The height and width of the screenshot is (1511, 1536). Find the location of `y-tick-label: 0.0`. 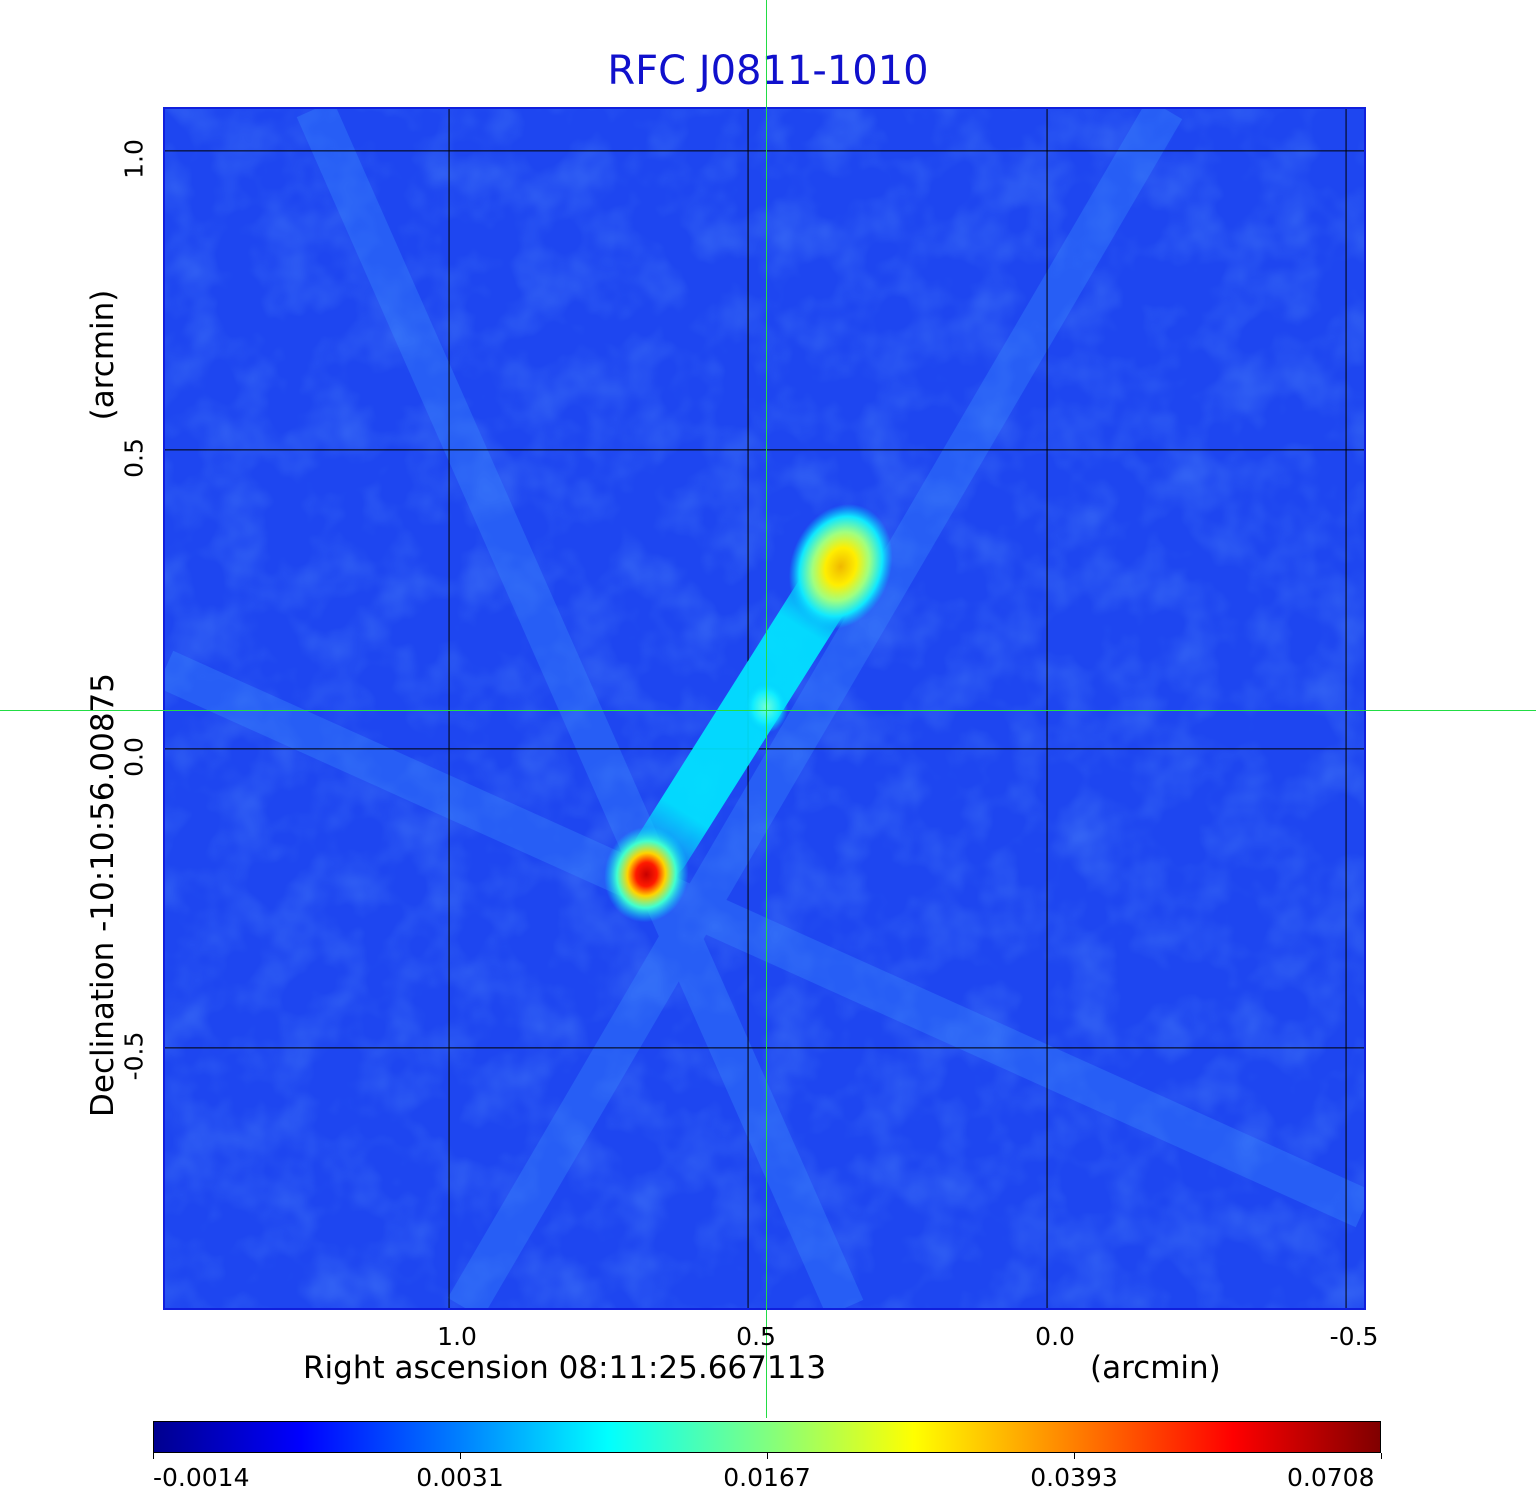

y-tick-label: 0.0 is located at coordinates (134, 756).